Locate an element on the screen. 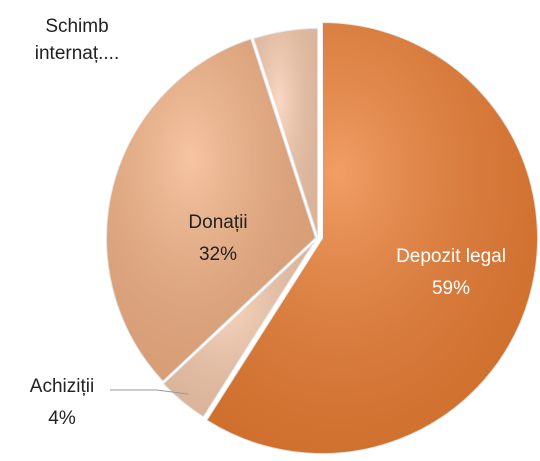 Image resolution: width=540 pixels, height=461 pixels. label-line: Schimb is located at coordinates (76, 26).